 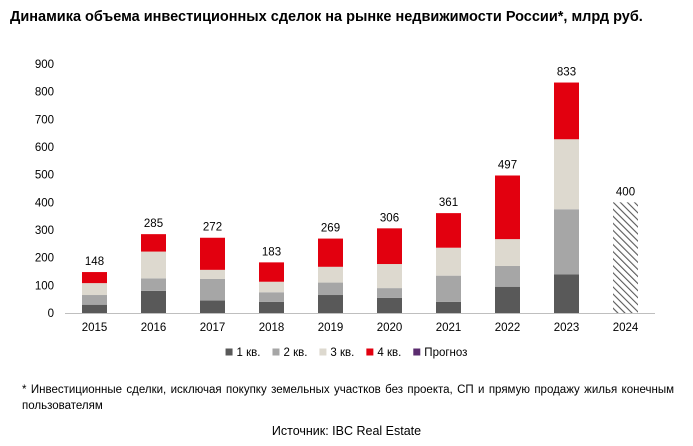 What do you see at coordinates (44, 93) in the screenshot?
I see `y-tick-label: 800` at bounding box center [44, 93].